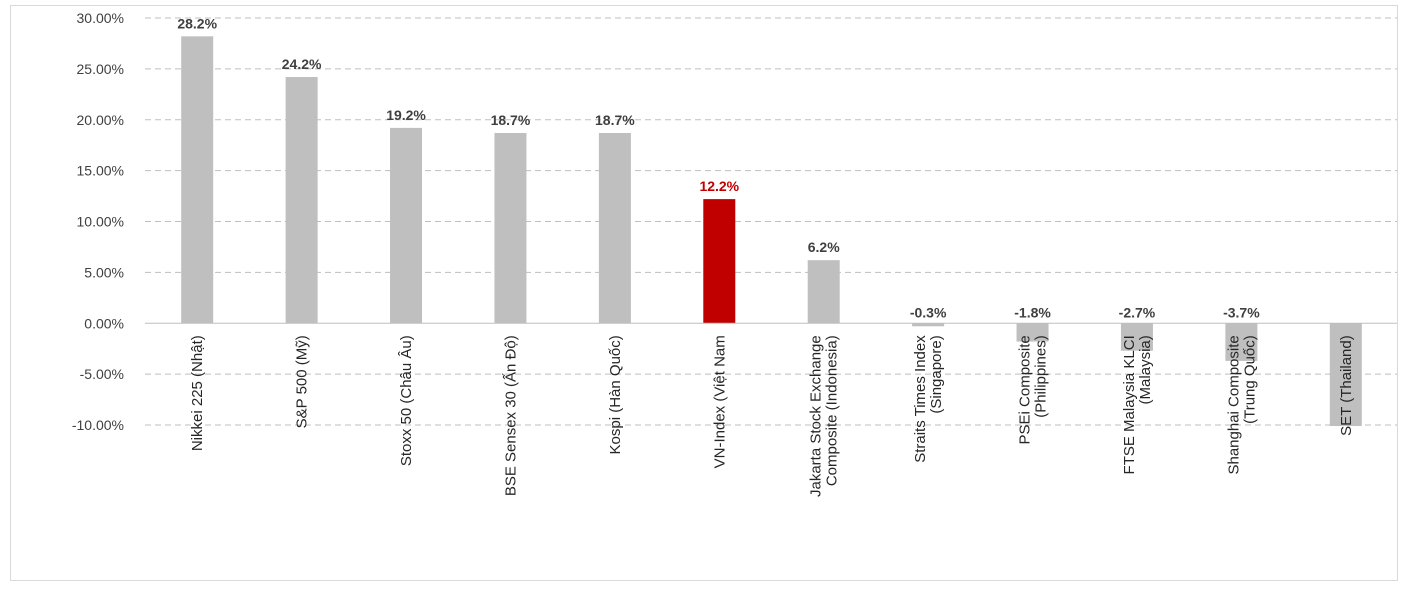  Describe the element at coordinates (832, 410) in the screenshot. I see `category-label: Composite (Indonesia)` at that location.